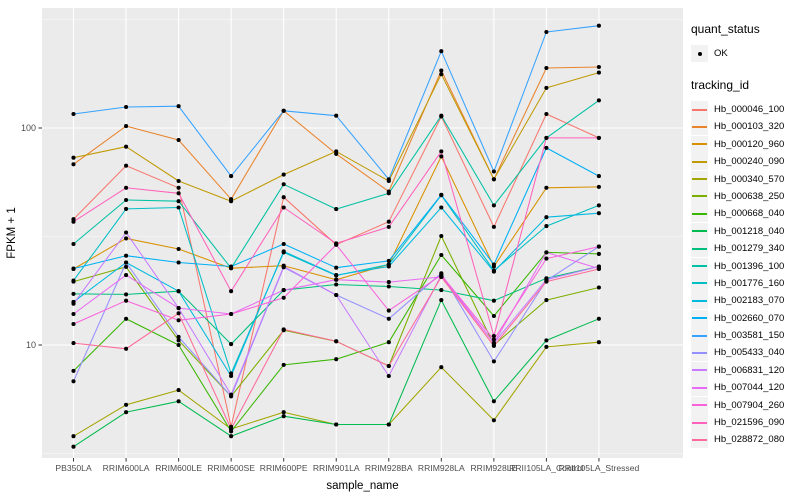  What do you see at coordinates (749, 127) in the screenshot?
I see `legend-item-label: Hb_000103_320` at bounding box center [749, 127].